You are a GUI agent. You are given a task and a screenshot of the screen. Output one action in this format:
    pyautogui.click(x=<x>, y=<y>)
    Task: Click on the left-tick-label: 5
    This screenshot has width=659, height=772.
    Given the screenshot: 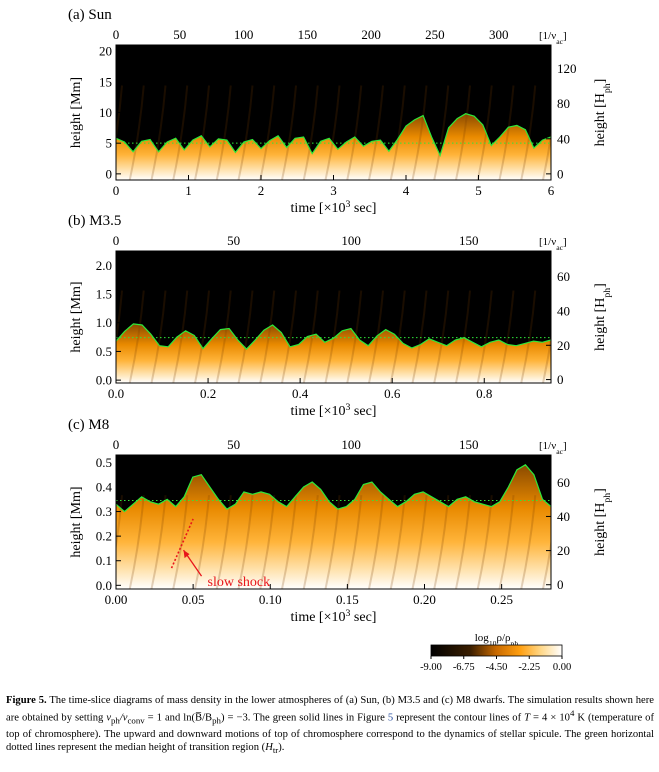 What is the action you would take?
    pyautogui.click(x=109, y=143)
    